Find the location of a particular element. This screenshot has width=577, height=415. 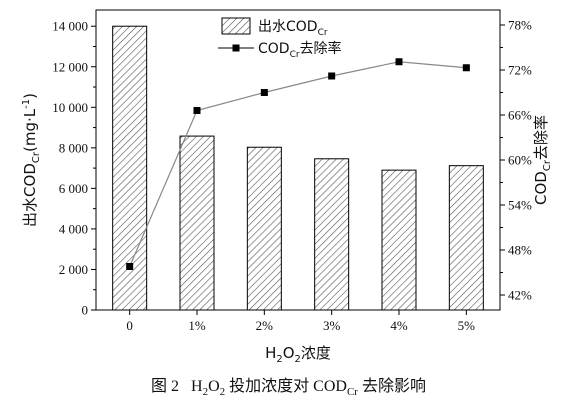

figure-caption: 图 2 H2O2 投加浓度对 CODCr 去除影响 is located at coordinates (288, 385).